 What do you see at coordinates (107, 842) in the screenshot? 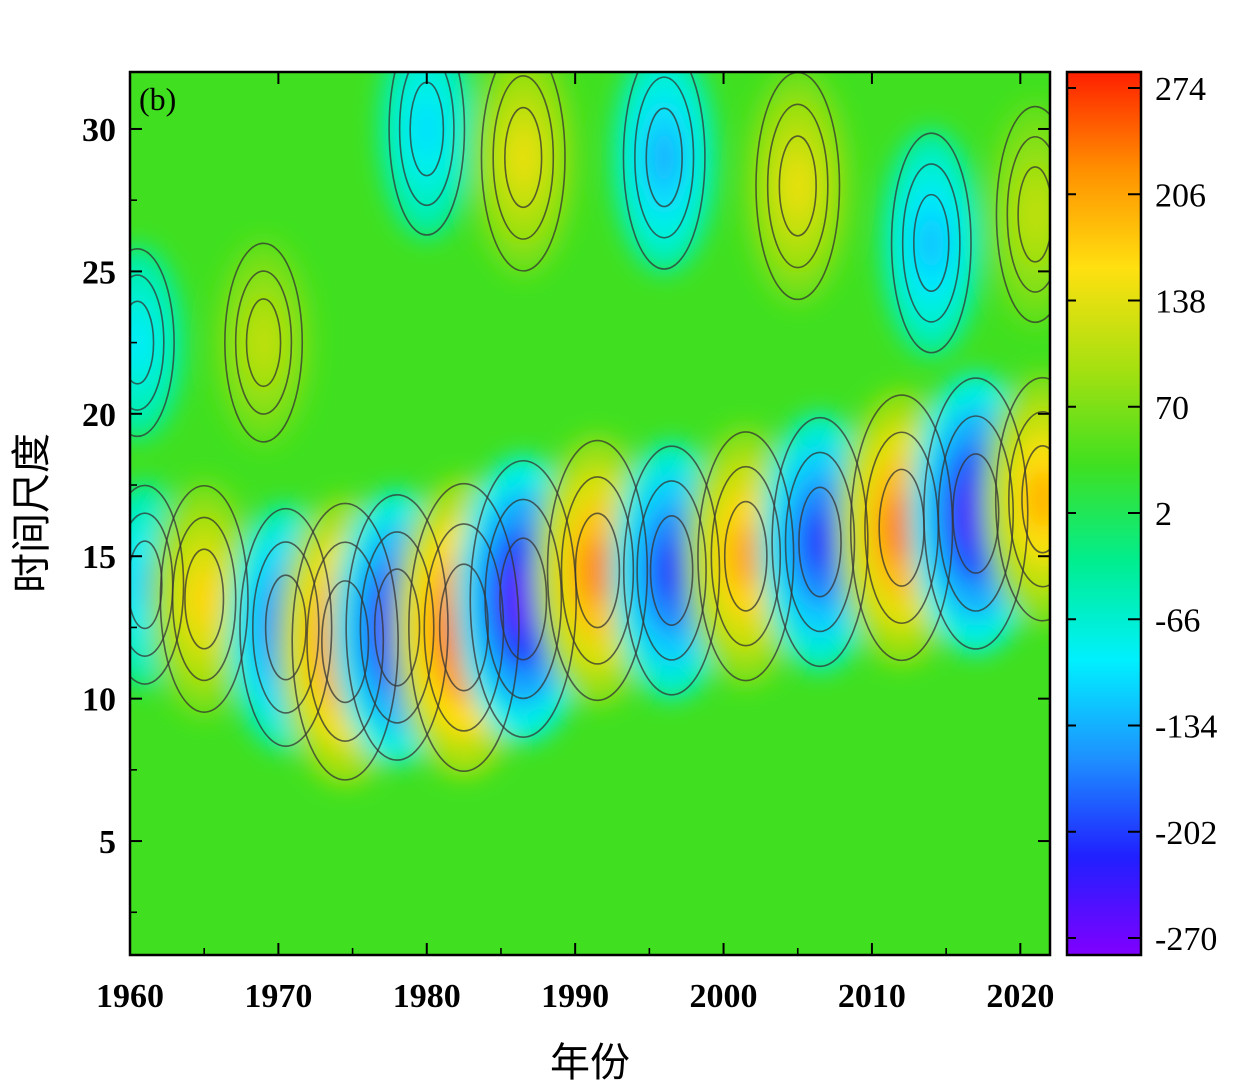
I see `y-tick-label: 5` at bounding box center [107, 842].